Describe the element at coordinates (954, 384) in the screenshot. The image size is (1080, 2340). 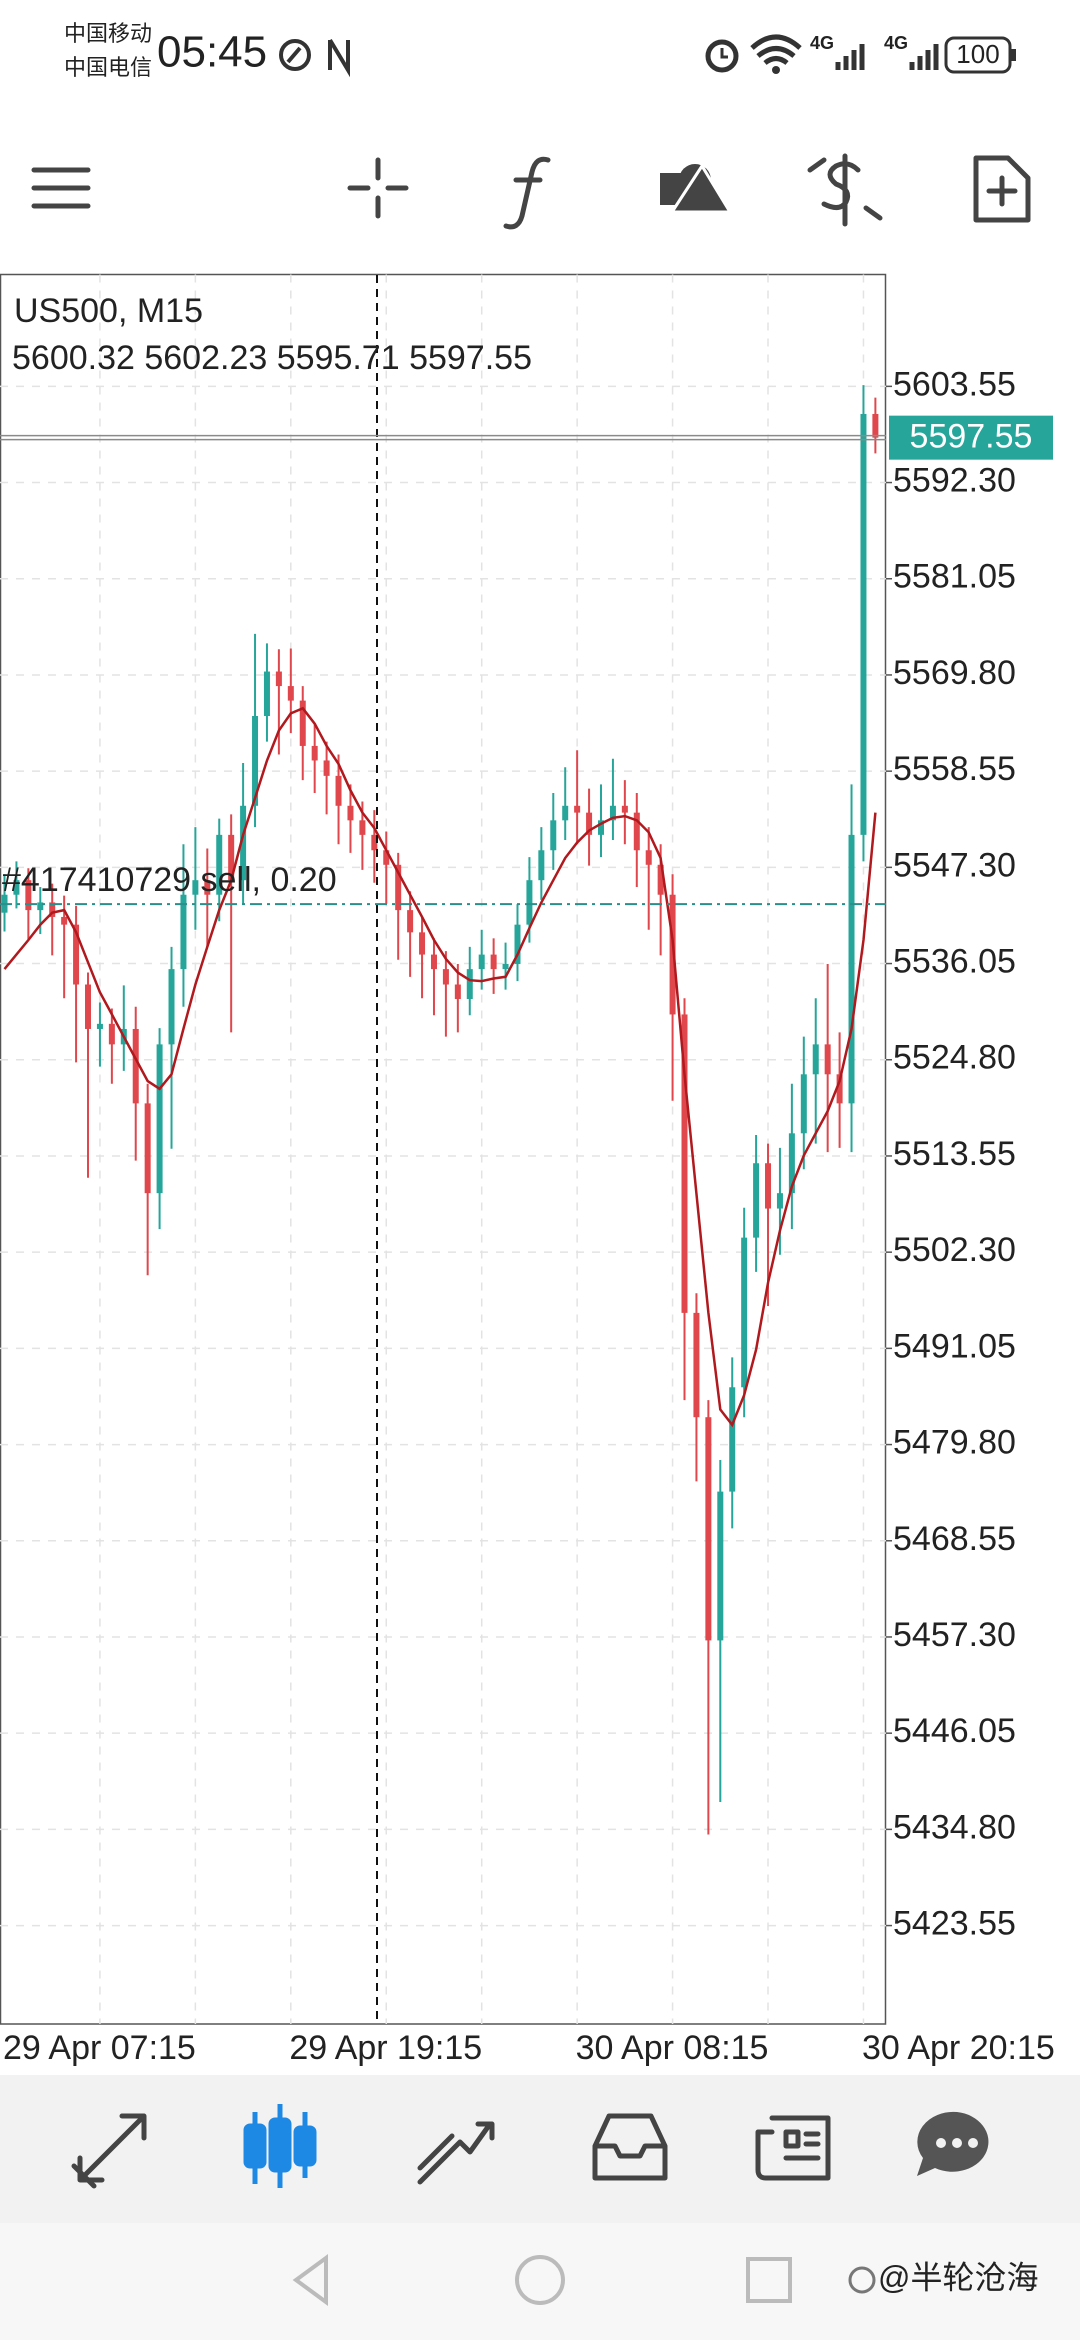
I see `y-tick-label: 5603.55` at that location.